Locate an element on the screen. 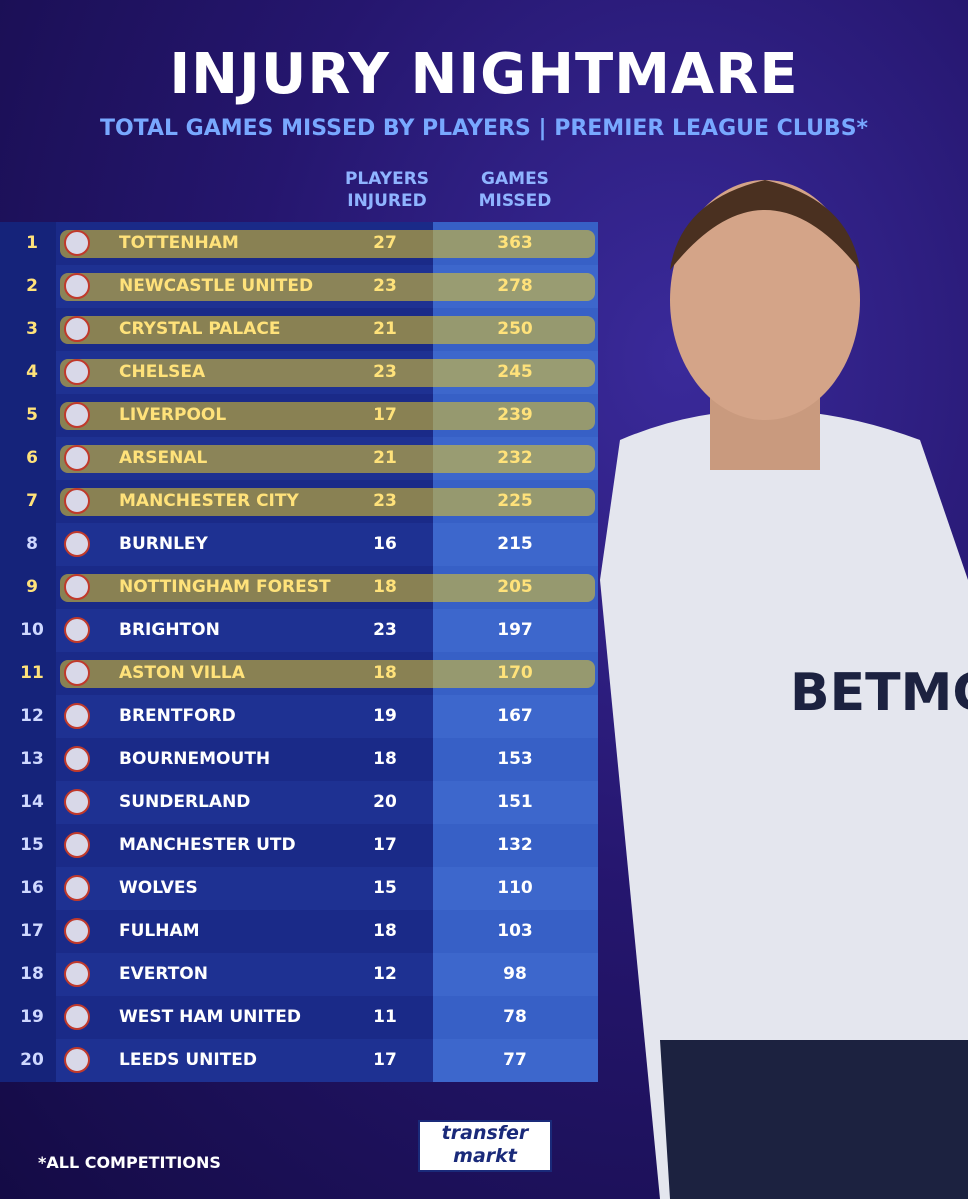  table-row: 14 SUNDERLAND 20 151 is located at coordinates (299, 802).